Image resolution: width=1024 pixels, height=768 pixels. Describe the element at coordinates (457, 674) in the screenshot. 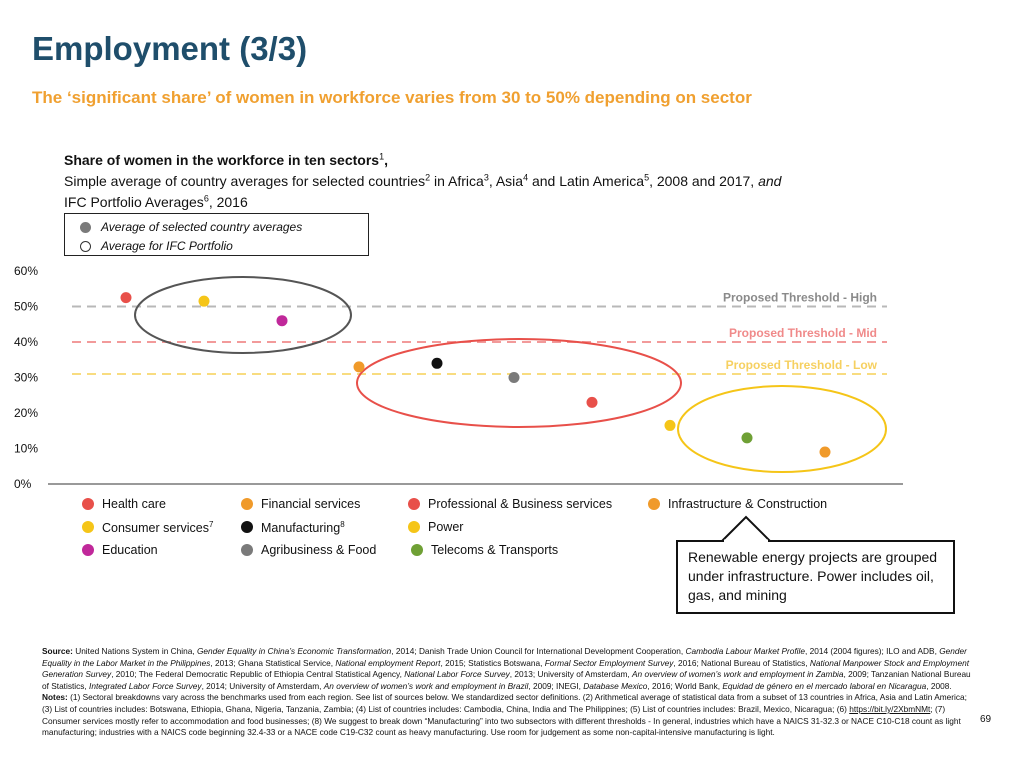

I see `source-title: National Labor Force Survey` at that location.